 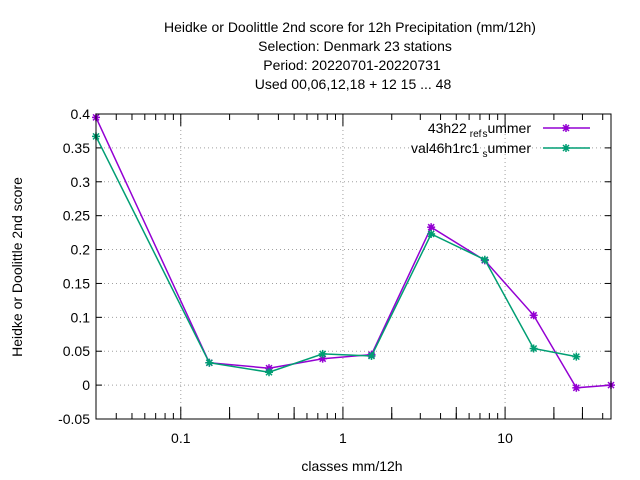 I want to click on y-tick-label: 0.2, so click(x=81, y=250).